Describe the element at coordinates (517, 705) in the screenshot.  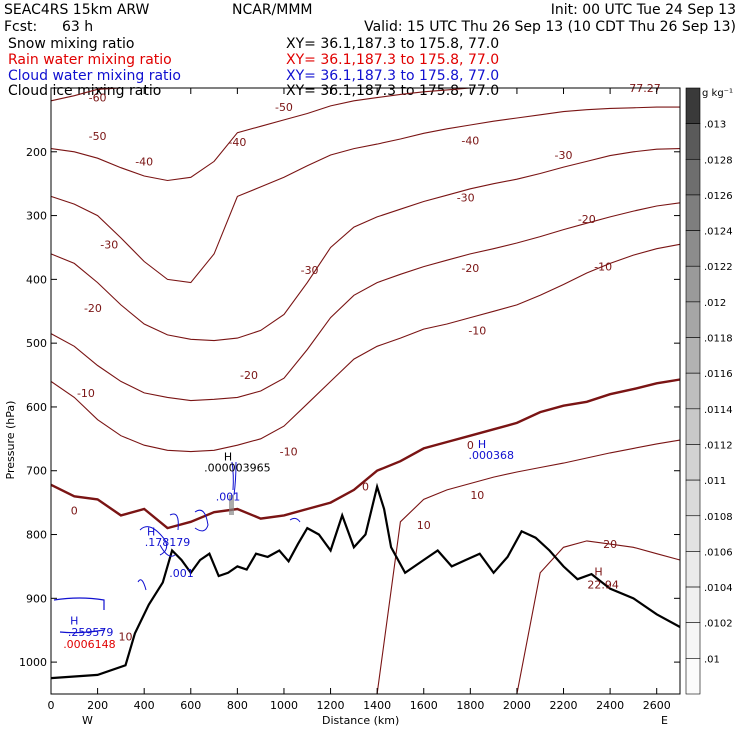
I see `x-tick-label: 2000` at that location.